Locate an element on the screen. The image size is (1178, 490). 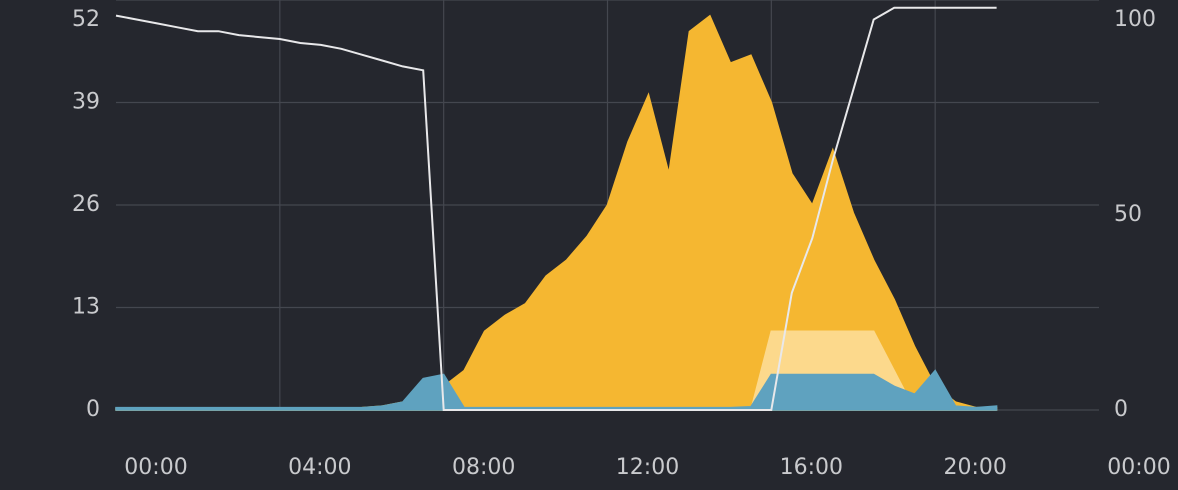
y2-tick-label: 50 is located at coordinates (1128, 214).